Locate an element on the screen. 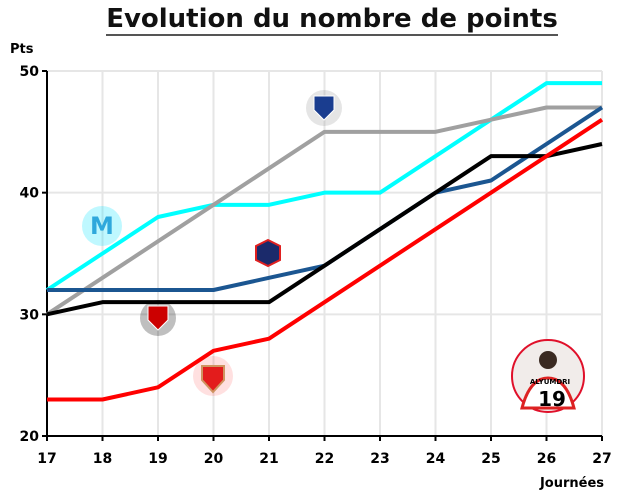 This screenshot has width=622, height=496. x-tick-label: 18 is located at coordinates (102, 459).